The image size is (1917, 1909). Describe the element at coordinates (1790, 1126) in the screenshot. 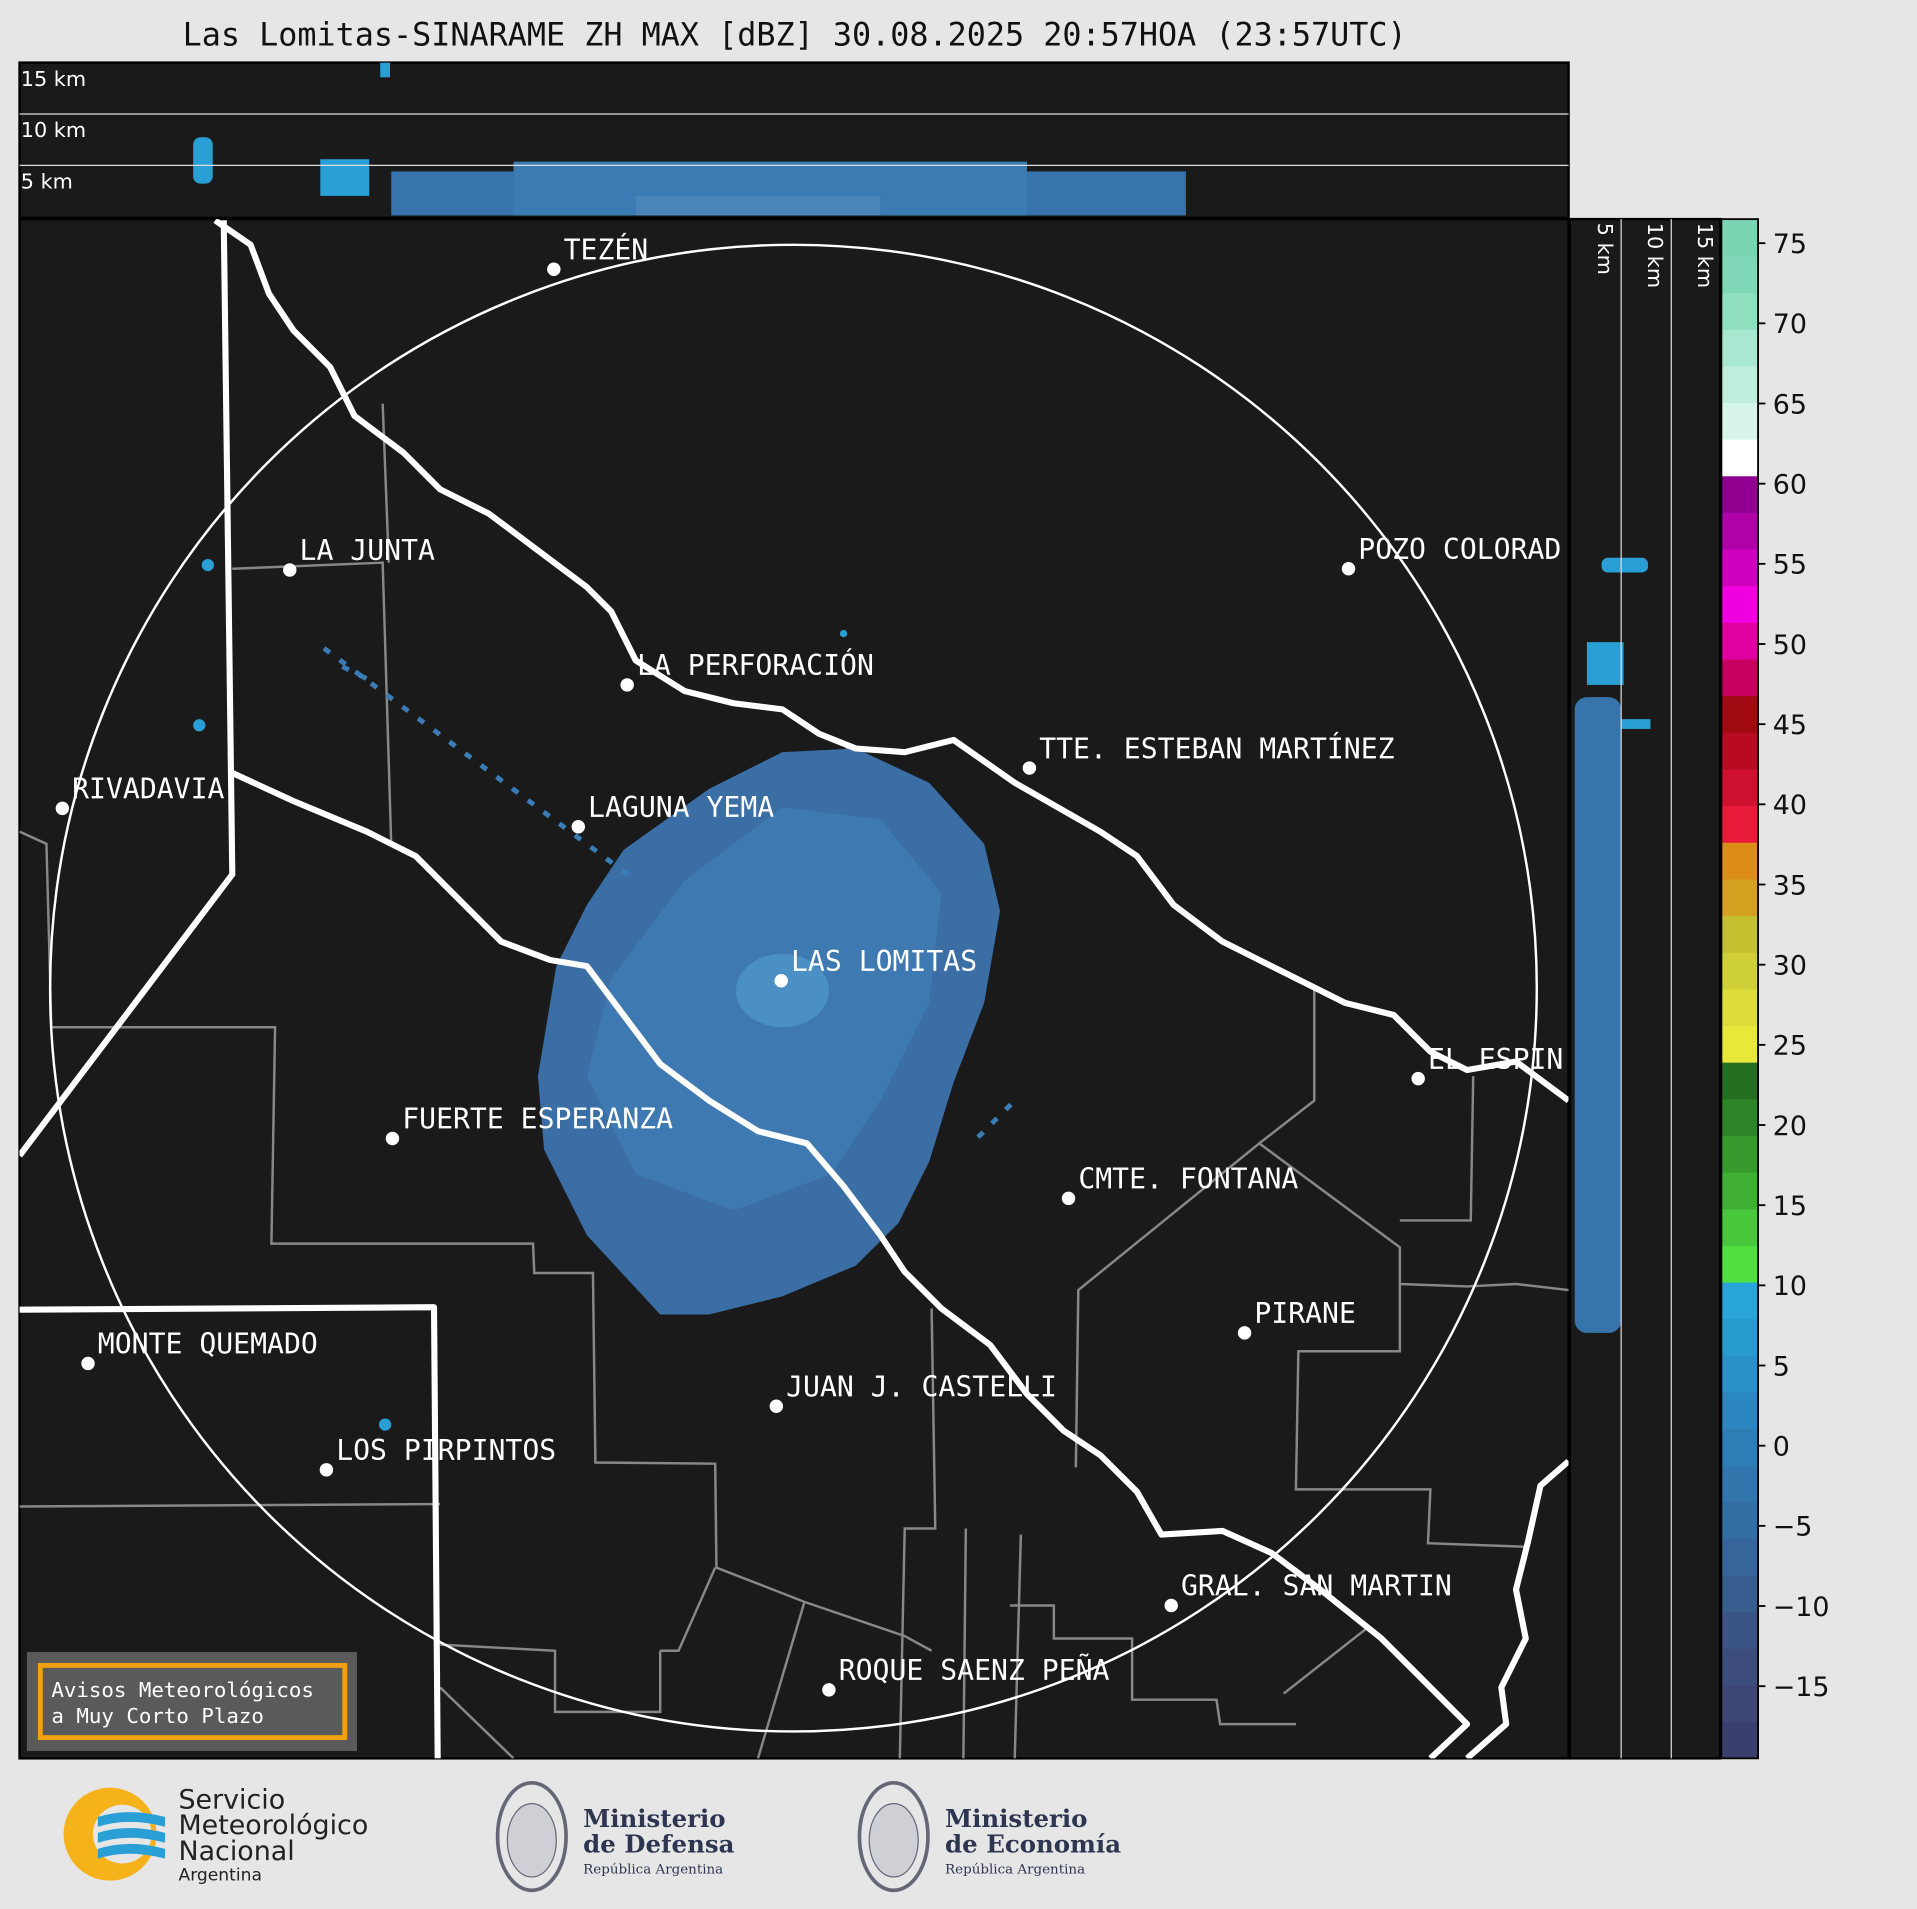

I see `colorbar-tick-label: 20` at that location.